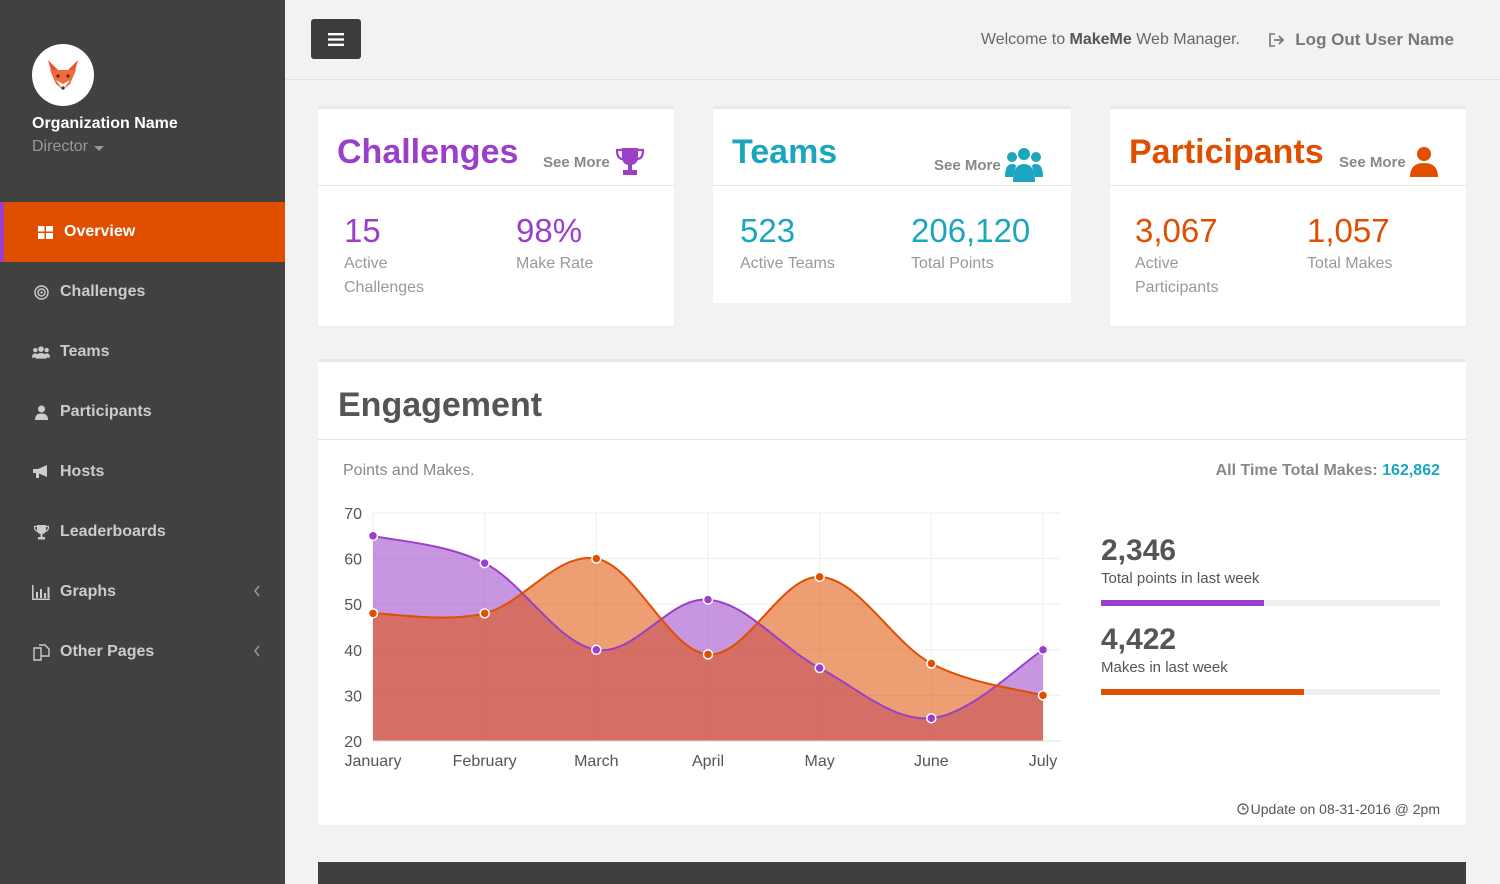 Image resolution: width=1500 pixels, height=884 pixels. What do you see at coordinates (1288, 147) in the screenshot?
I see `card-header: Participants See More` at bounding box center [1288, 147].